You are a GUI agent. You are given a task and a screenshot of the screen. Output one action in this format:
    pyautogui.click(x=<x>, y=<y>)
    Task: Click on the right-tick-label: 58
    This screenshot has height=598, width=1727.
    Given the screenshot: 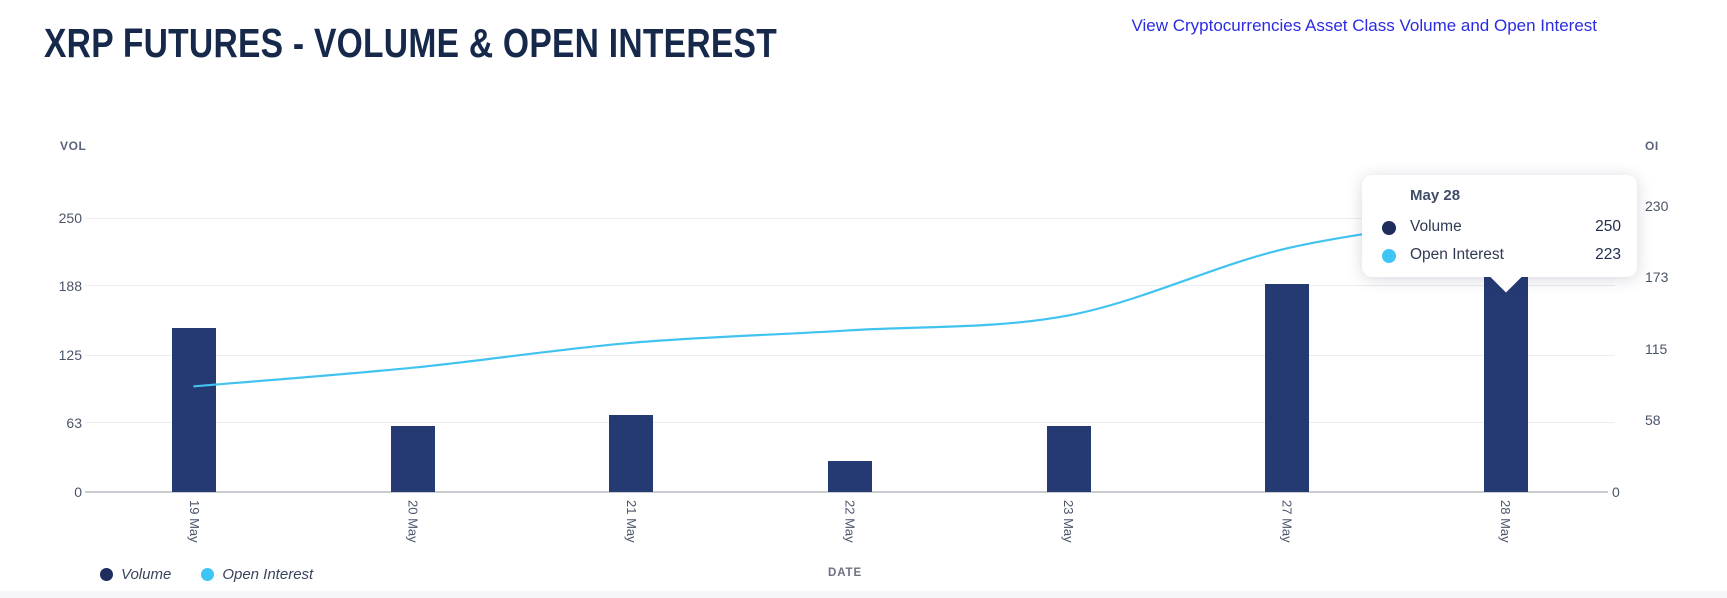 What is the action you would take?
    pyautogui.click(x=1653, y=419)
    